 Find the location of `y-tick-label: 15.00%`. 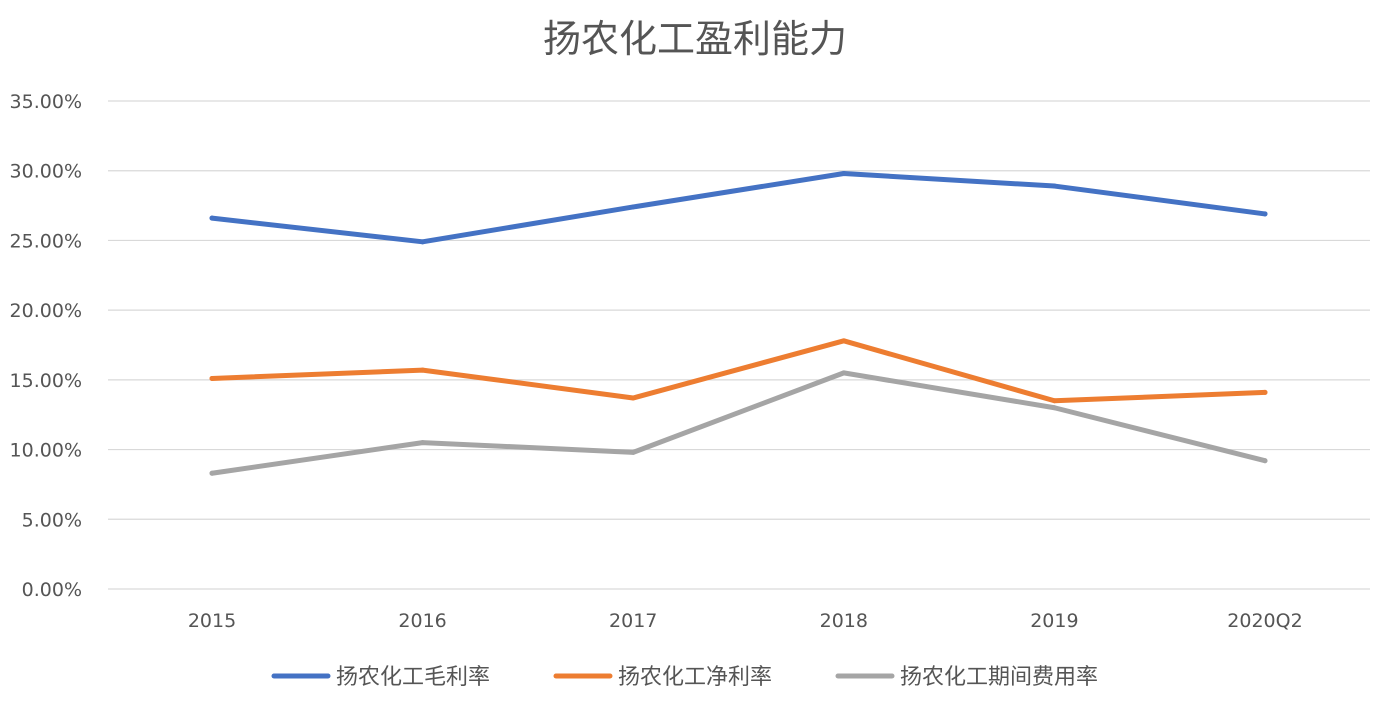

y-tick-label: 15.00% is located at coordinates (46, 381).